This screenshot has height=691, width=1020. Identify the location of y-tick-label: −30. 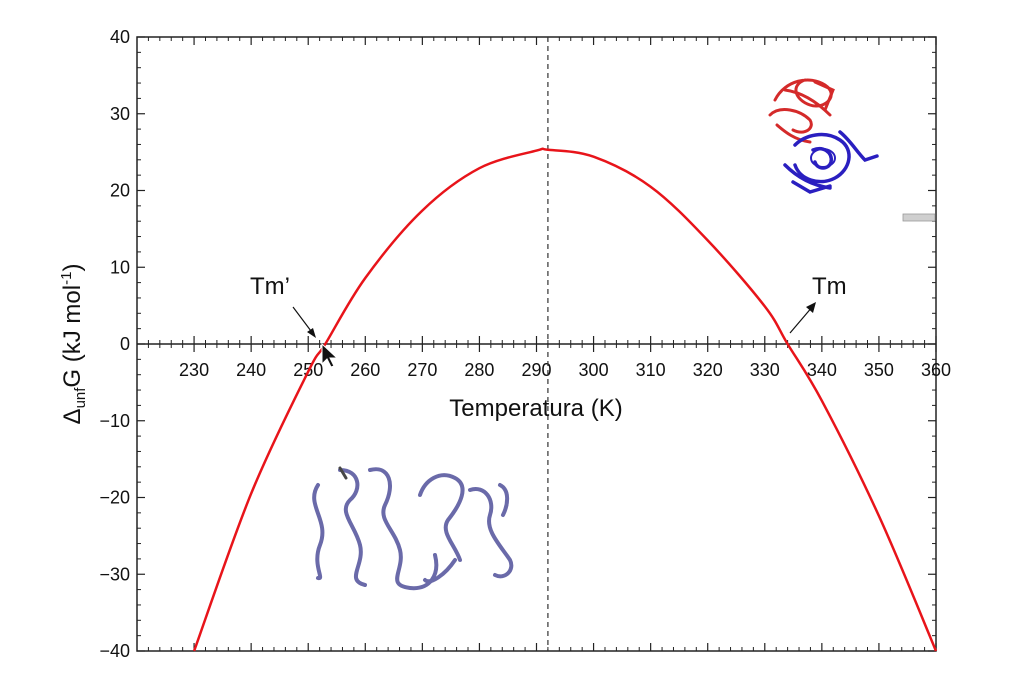
(114, 574).